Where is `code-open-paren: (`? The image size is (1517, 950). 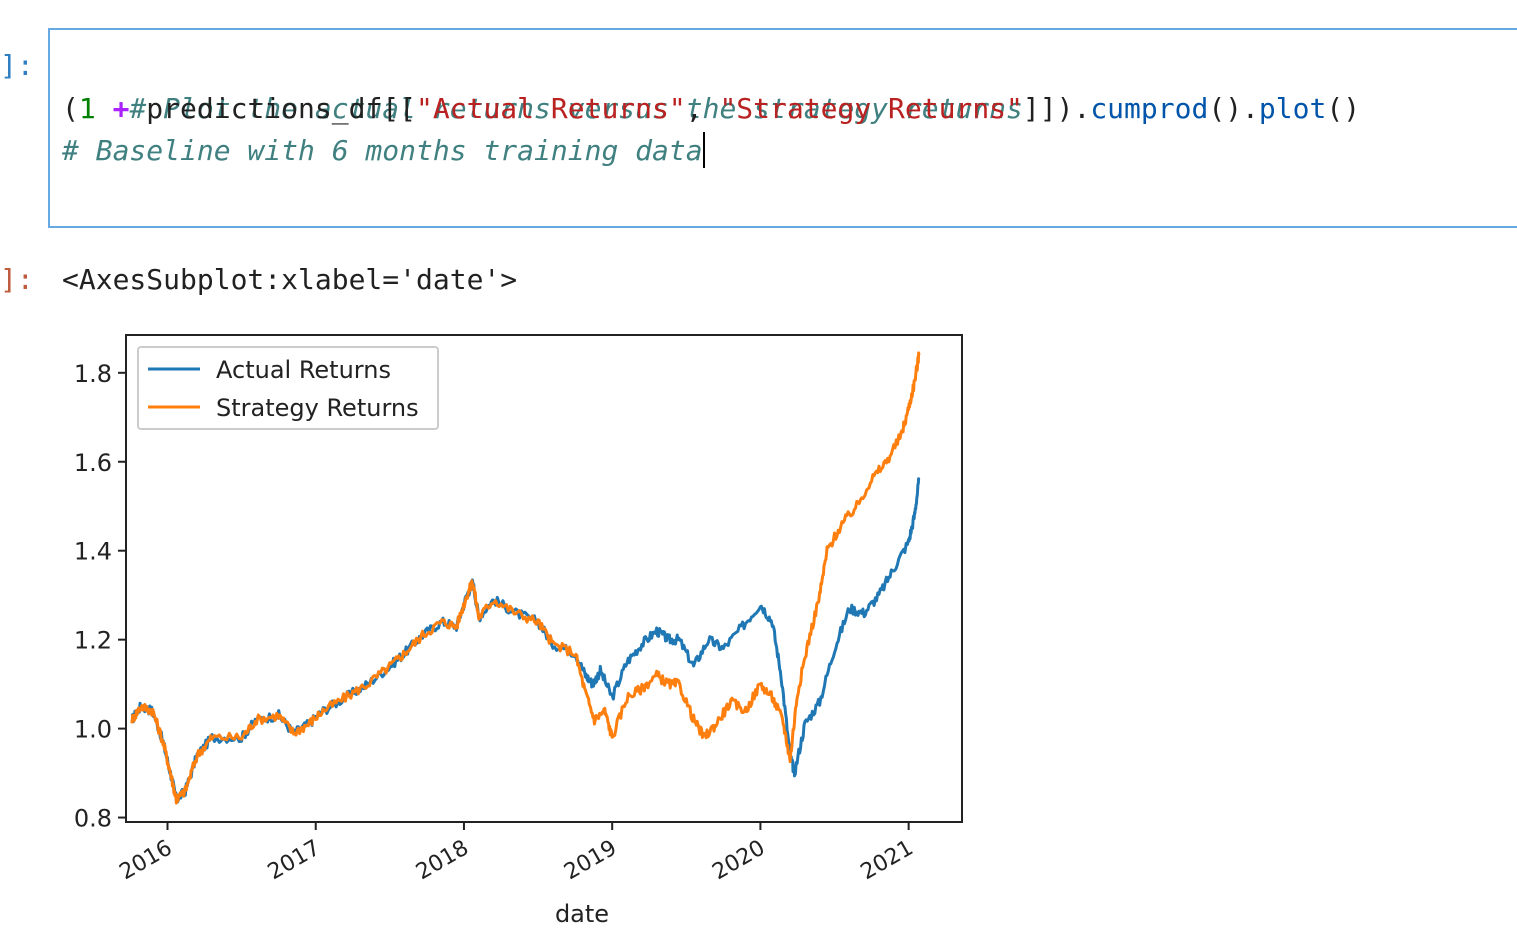 code-open-paren: ( is located at coordinates (70, 108).